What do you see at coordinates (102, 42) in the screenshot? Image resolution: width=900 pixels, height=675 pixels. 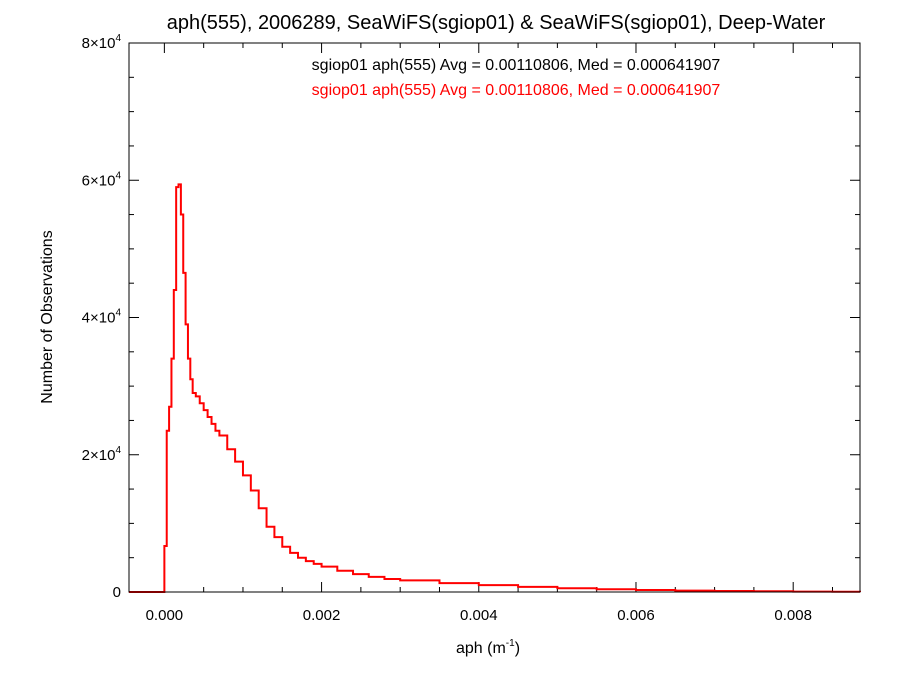 I see `y-tick-label: 8×10⁴` at bounding box center [102, 42].